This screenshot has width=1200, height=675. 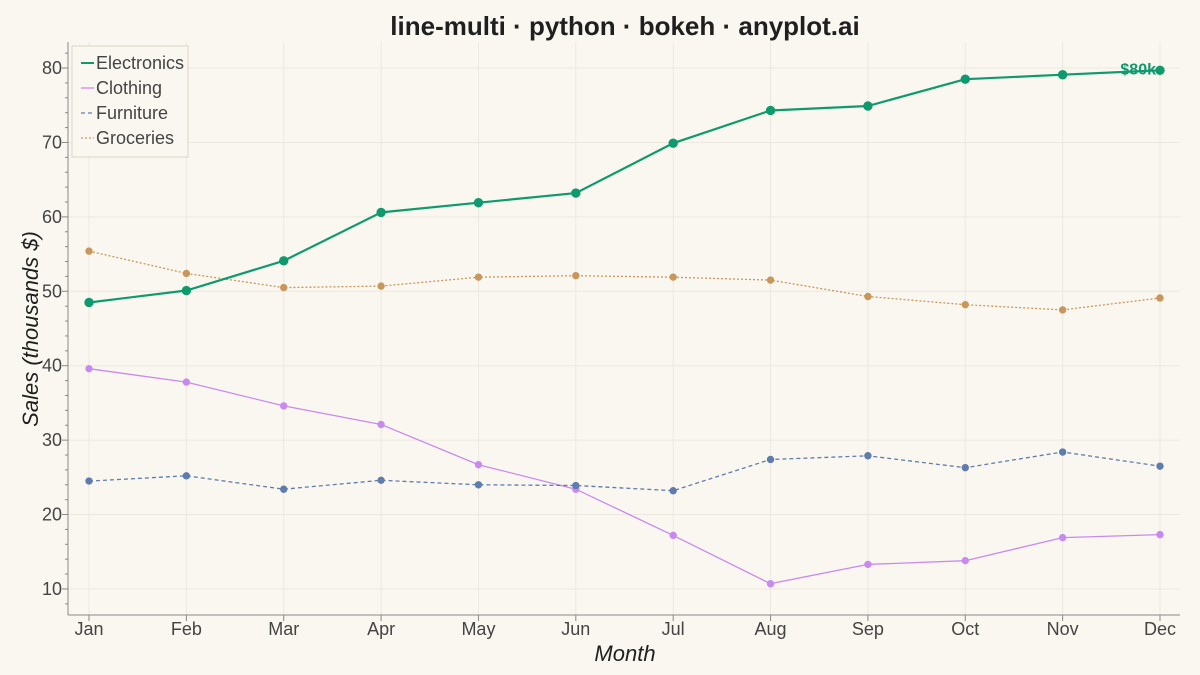 I want to click on y-tick-label: 40, so click(x=52, y=366).